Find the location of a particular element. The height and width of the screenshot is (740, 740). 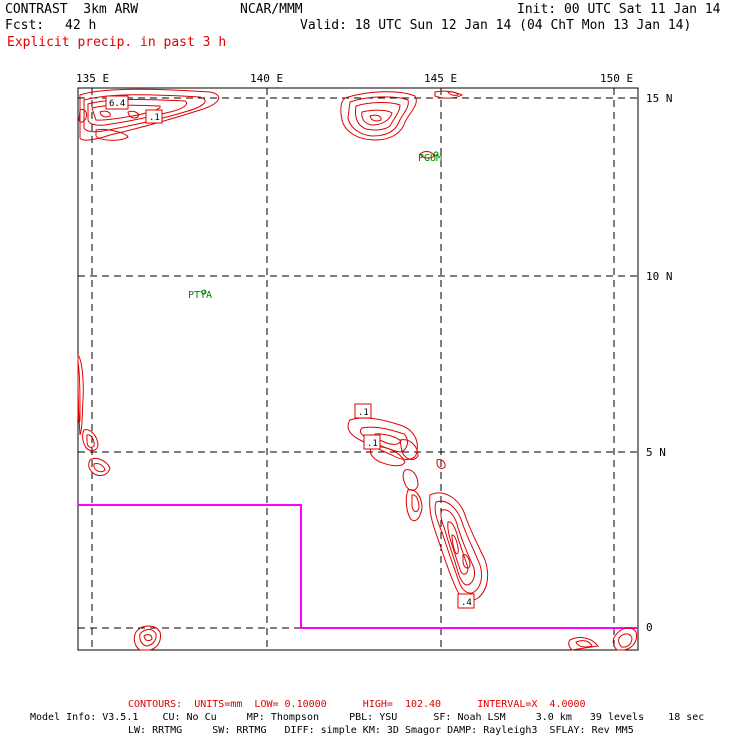

lat-label-15n: 15 N is located at coordinates (659, 98).